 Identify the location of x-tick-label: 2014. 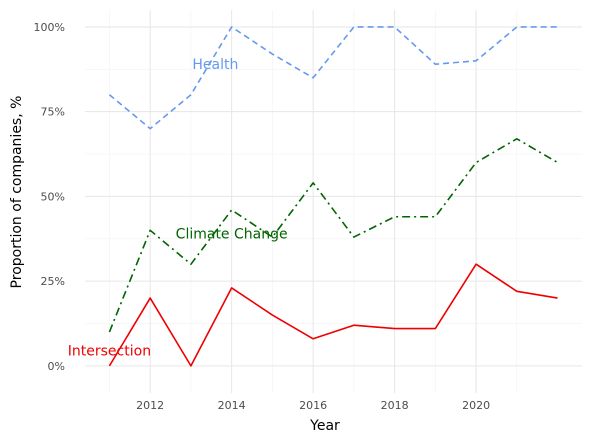
(232, 405).